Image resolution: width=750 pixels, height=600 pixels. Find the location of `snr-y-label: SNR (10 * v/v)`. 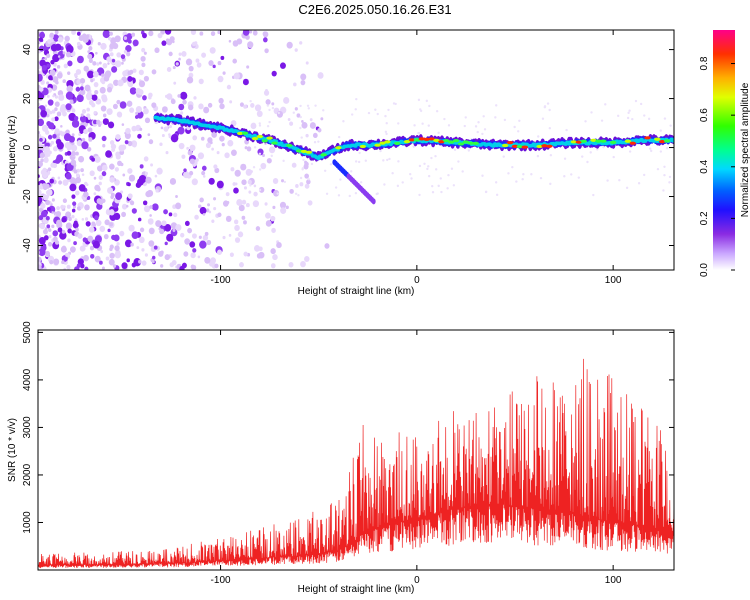

snr-y-label: SNR (10 * v/v) is located at coordinates (12, 450).